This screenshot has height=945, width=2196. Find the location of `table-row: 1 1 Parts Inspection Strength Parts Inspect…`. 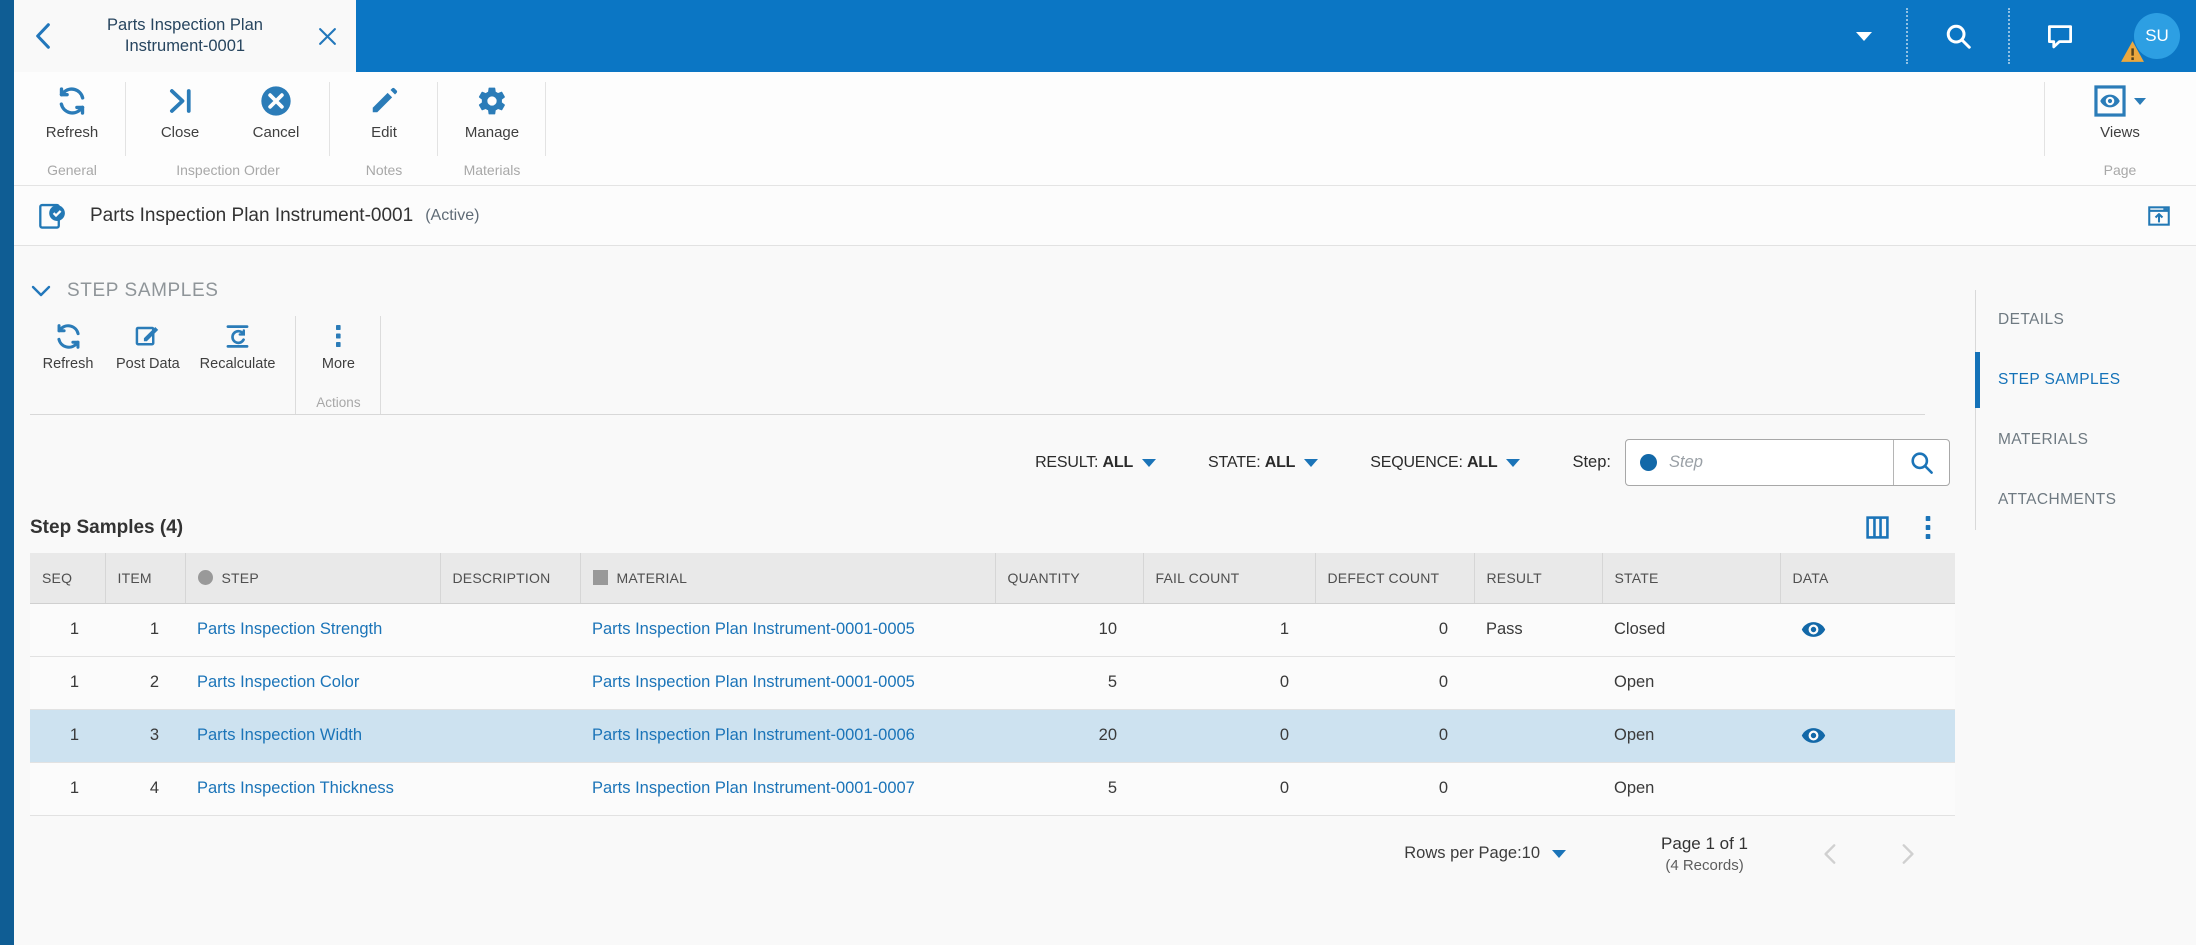

table-row: 1 1 Parts Inspection Strength Parts Inspect… is located at coordinates (992, 630).